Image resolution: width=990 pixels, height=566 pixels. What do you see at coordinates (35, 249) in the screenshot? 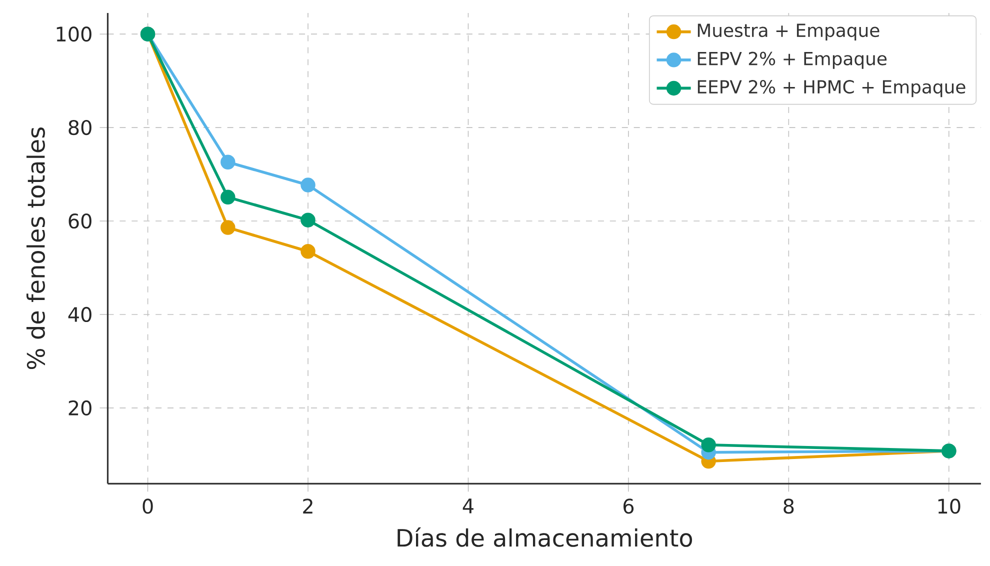
I see `y-axis-title: % de fenoles totales` at bounding box center [35, 249].